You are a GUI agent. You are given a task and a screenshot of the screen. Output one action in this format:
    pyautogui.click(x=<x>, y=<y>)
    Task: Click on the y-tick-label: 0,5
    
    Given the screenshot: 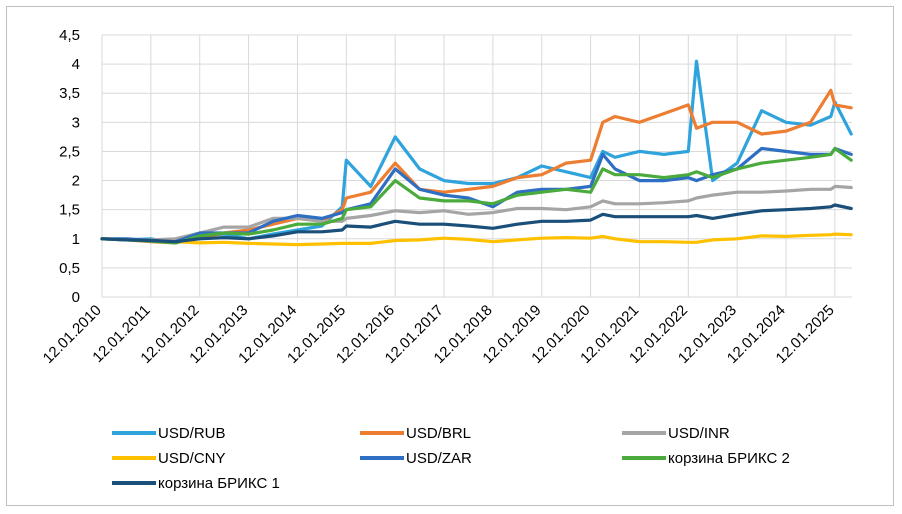 What is the action you would take?
    pyautogui.click(x=69, y=268)
    